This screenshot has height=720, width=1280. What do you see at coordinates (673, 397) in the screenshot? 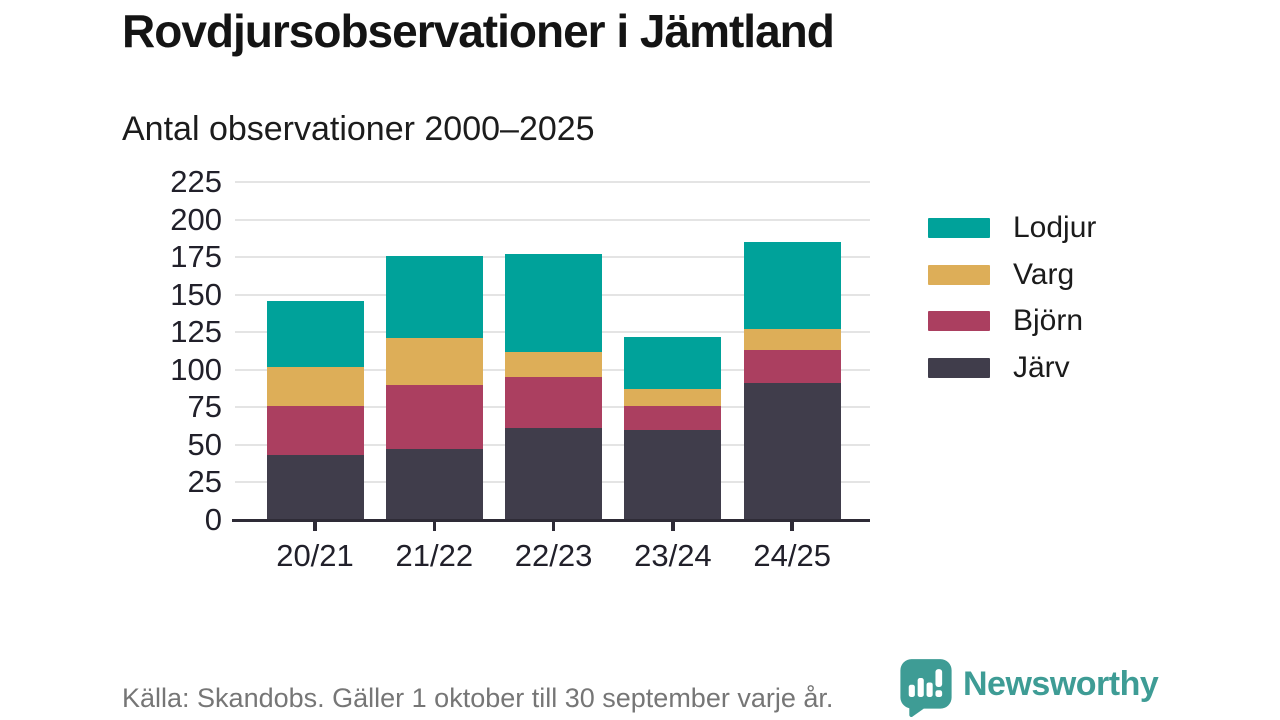
I see `bar-segment-varg-23/24` at bounding box center [673, 397].